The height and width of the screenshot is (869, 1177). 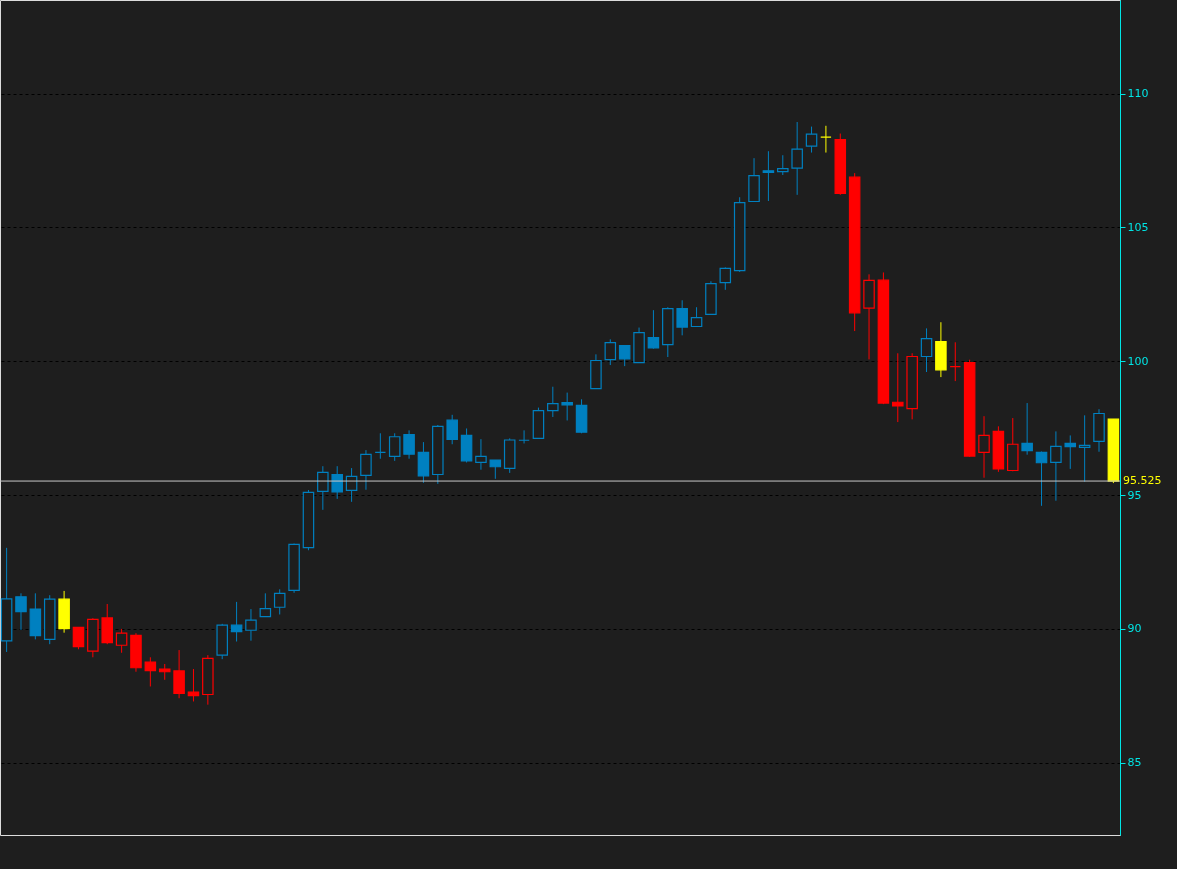 I want to click on y-tick-label: 100, so click(x=1138, y=361).